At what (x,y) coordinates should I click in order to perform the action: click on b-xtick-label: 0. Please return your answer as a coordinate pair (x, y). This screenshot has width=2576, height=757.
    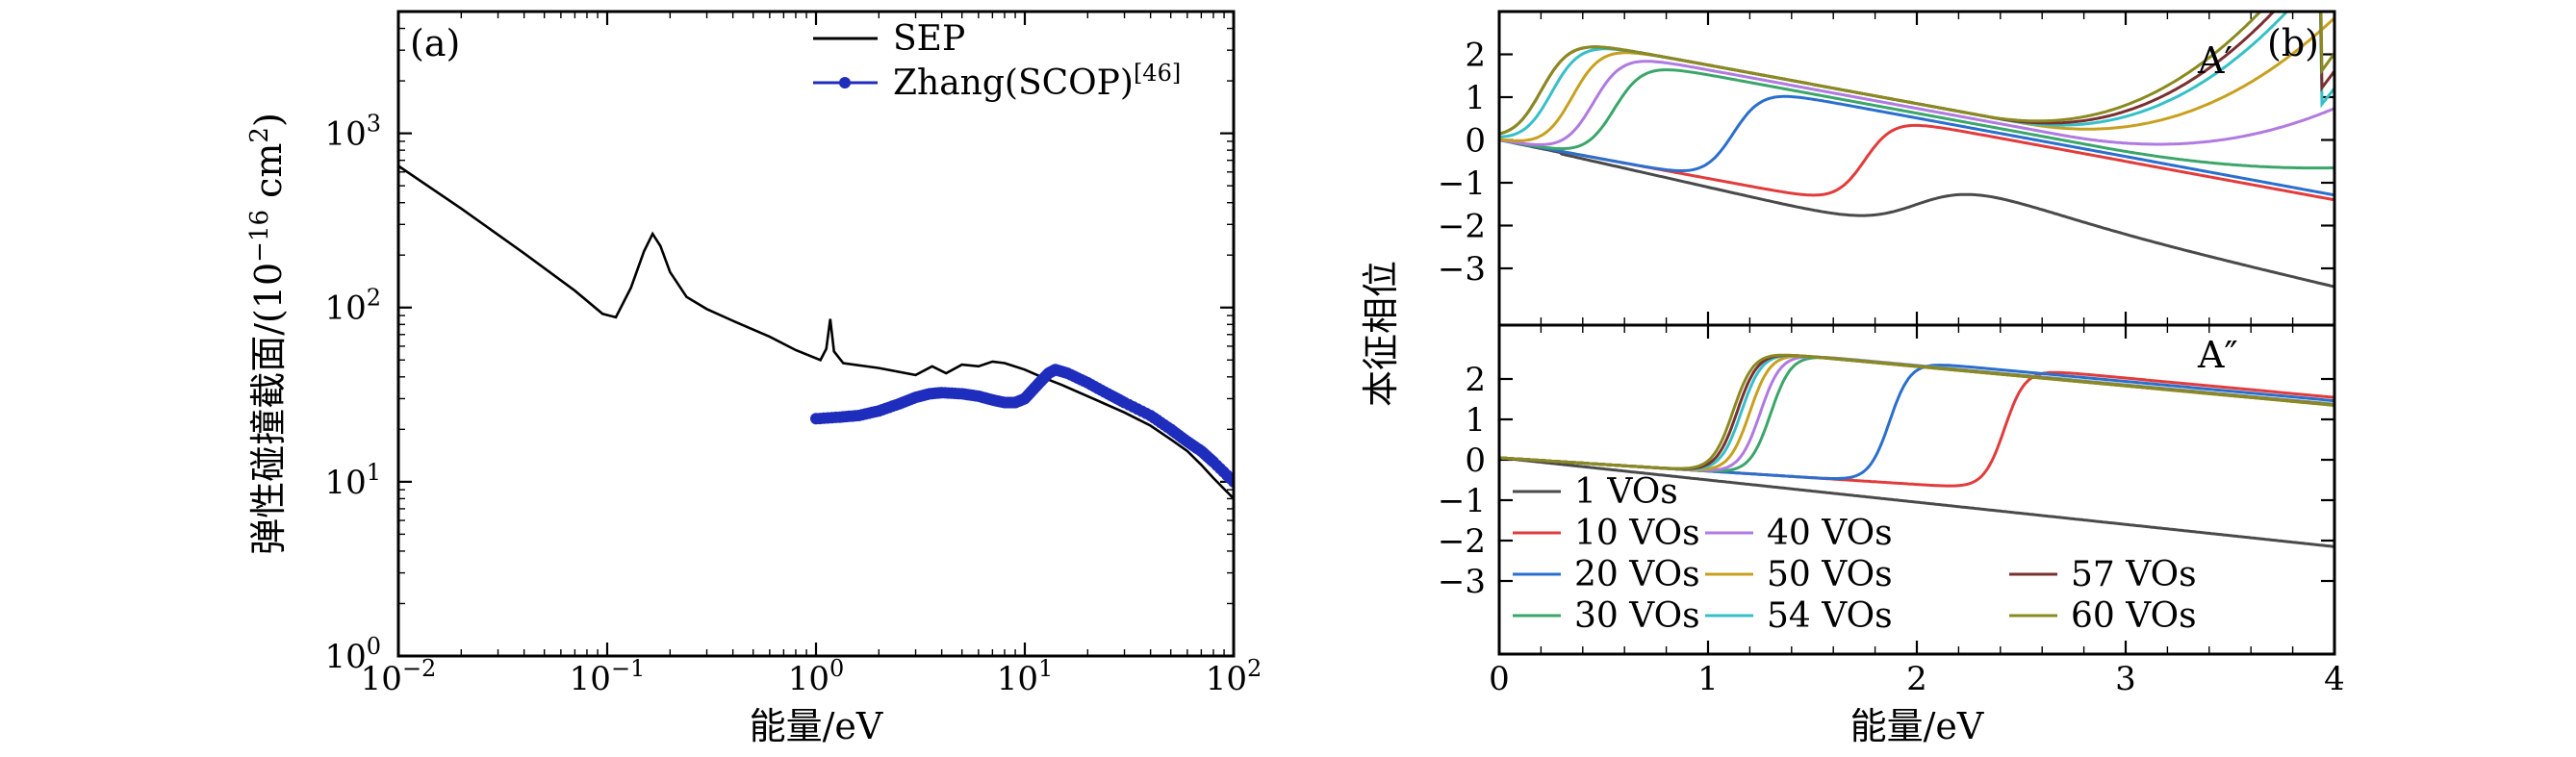
    Looking at the image, I should click on (1499, 679).